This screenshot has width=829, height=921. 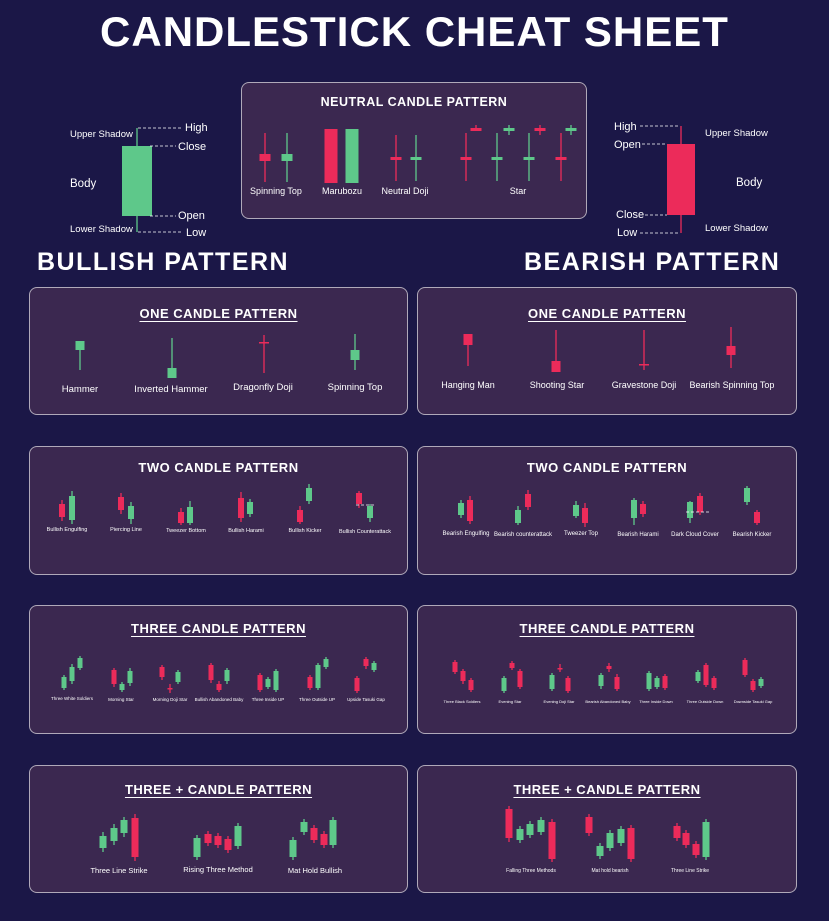 I want to click on lower-shadow-label: Lower Shadow, so click(x=101, y=229).